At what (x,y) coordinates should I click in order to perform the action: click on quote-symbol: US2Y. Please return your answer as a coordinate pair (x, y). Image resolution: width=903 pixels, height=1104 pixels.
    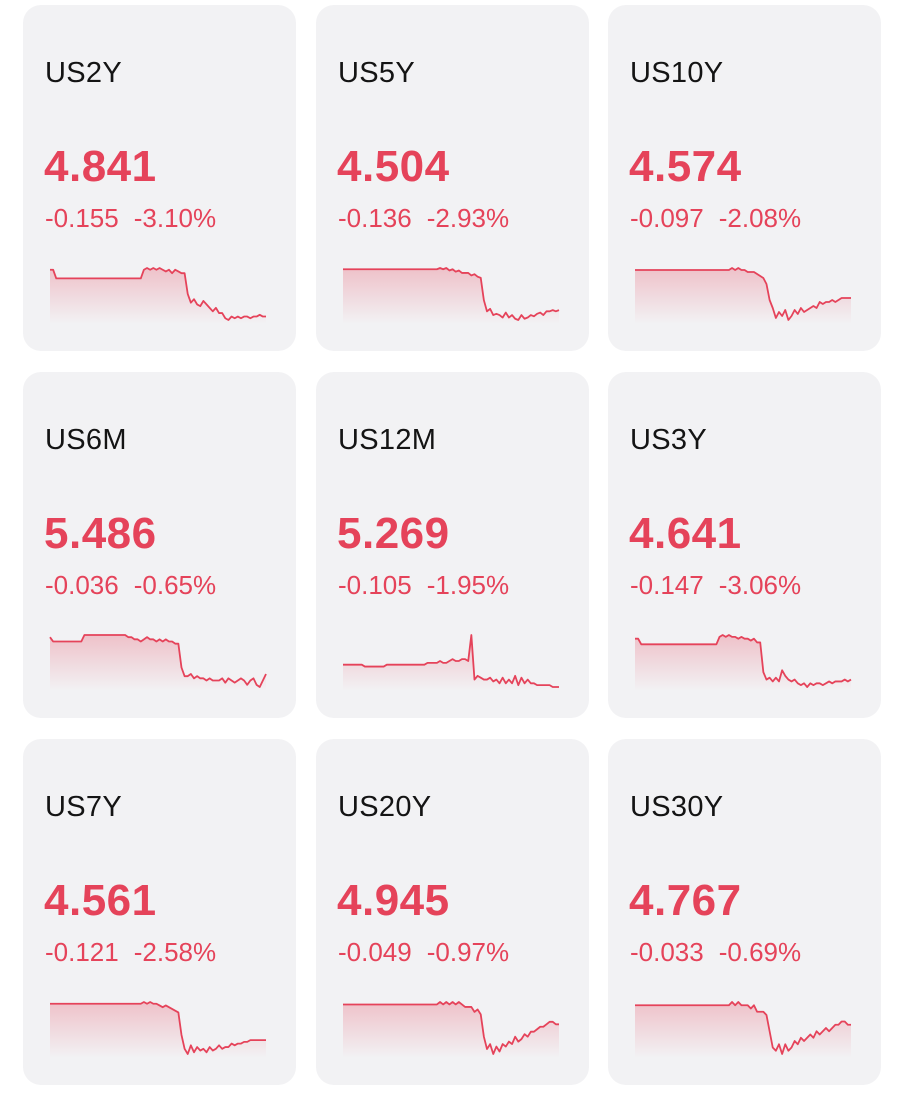
    Looking at the image, I should click on (83, 73).